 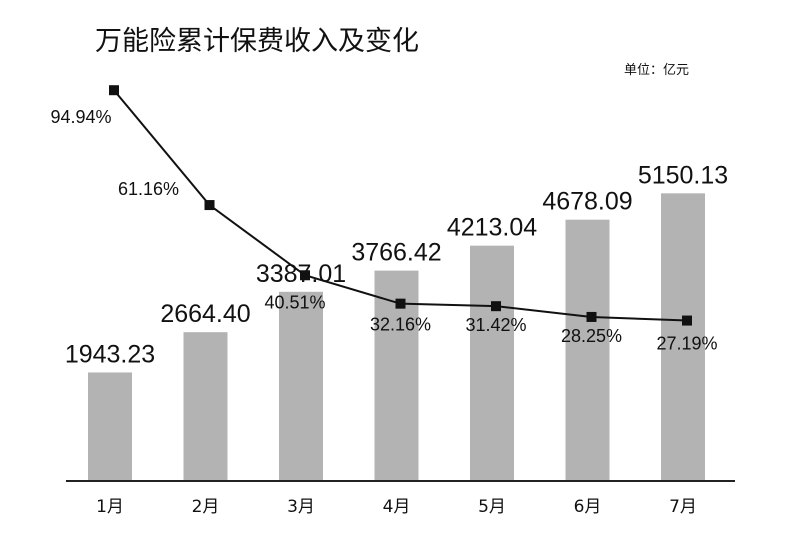 I want to click on line-value-label: 28.25%, so click(x=591, y=336).